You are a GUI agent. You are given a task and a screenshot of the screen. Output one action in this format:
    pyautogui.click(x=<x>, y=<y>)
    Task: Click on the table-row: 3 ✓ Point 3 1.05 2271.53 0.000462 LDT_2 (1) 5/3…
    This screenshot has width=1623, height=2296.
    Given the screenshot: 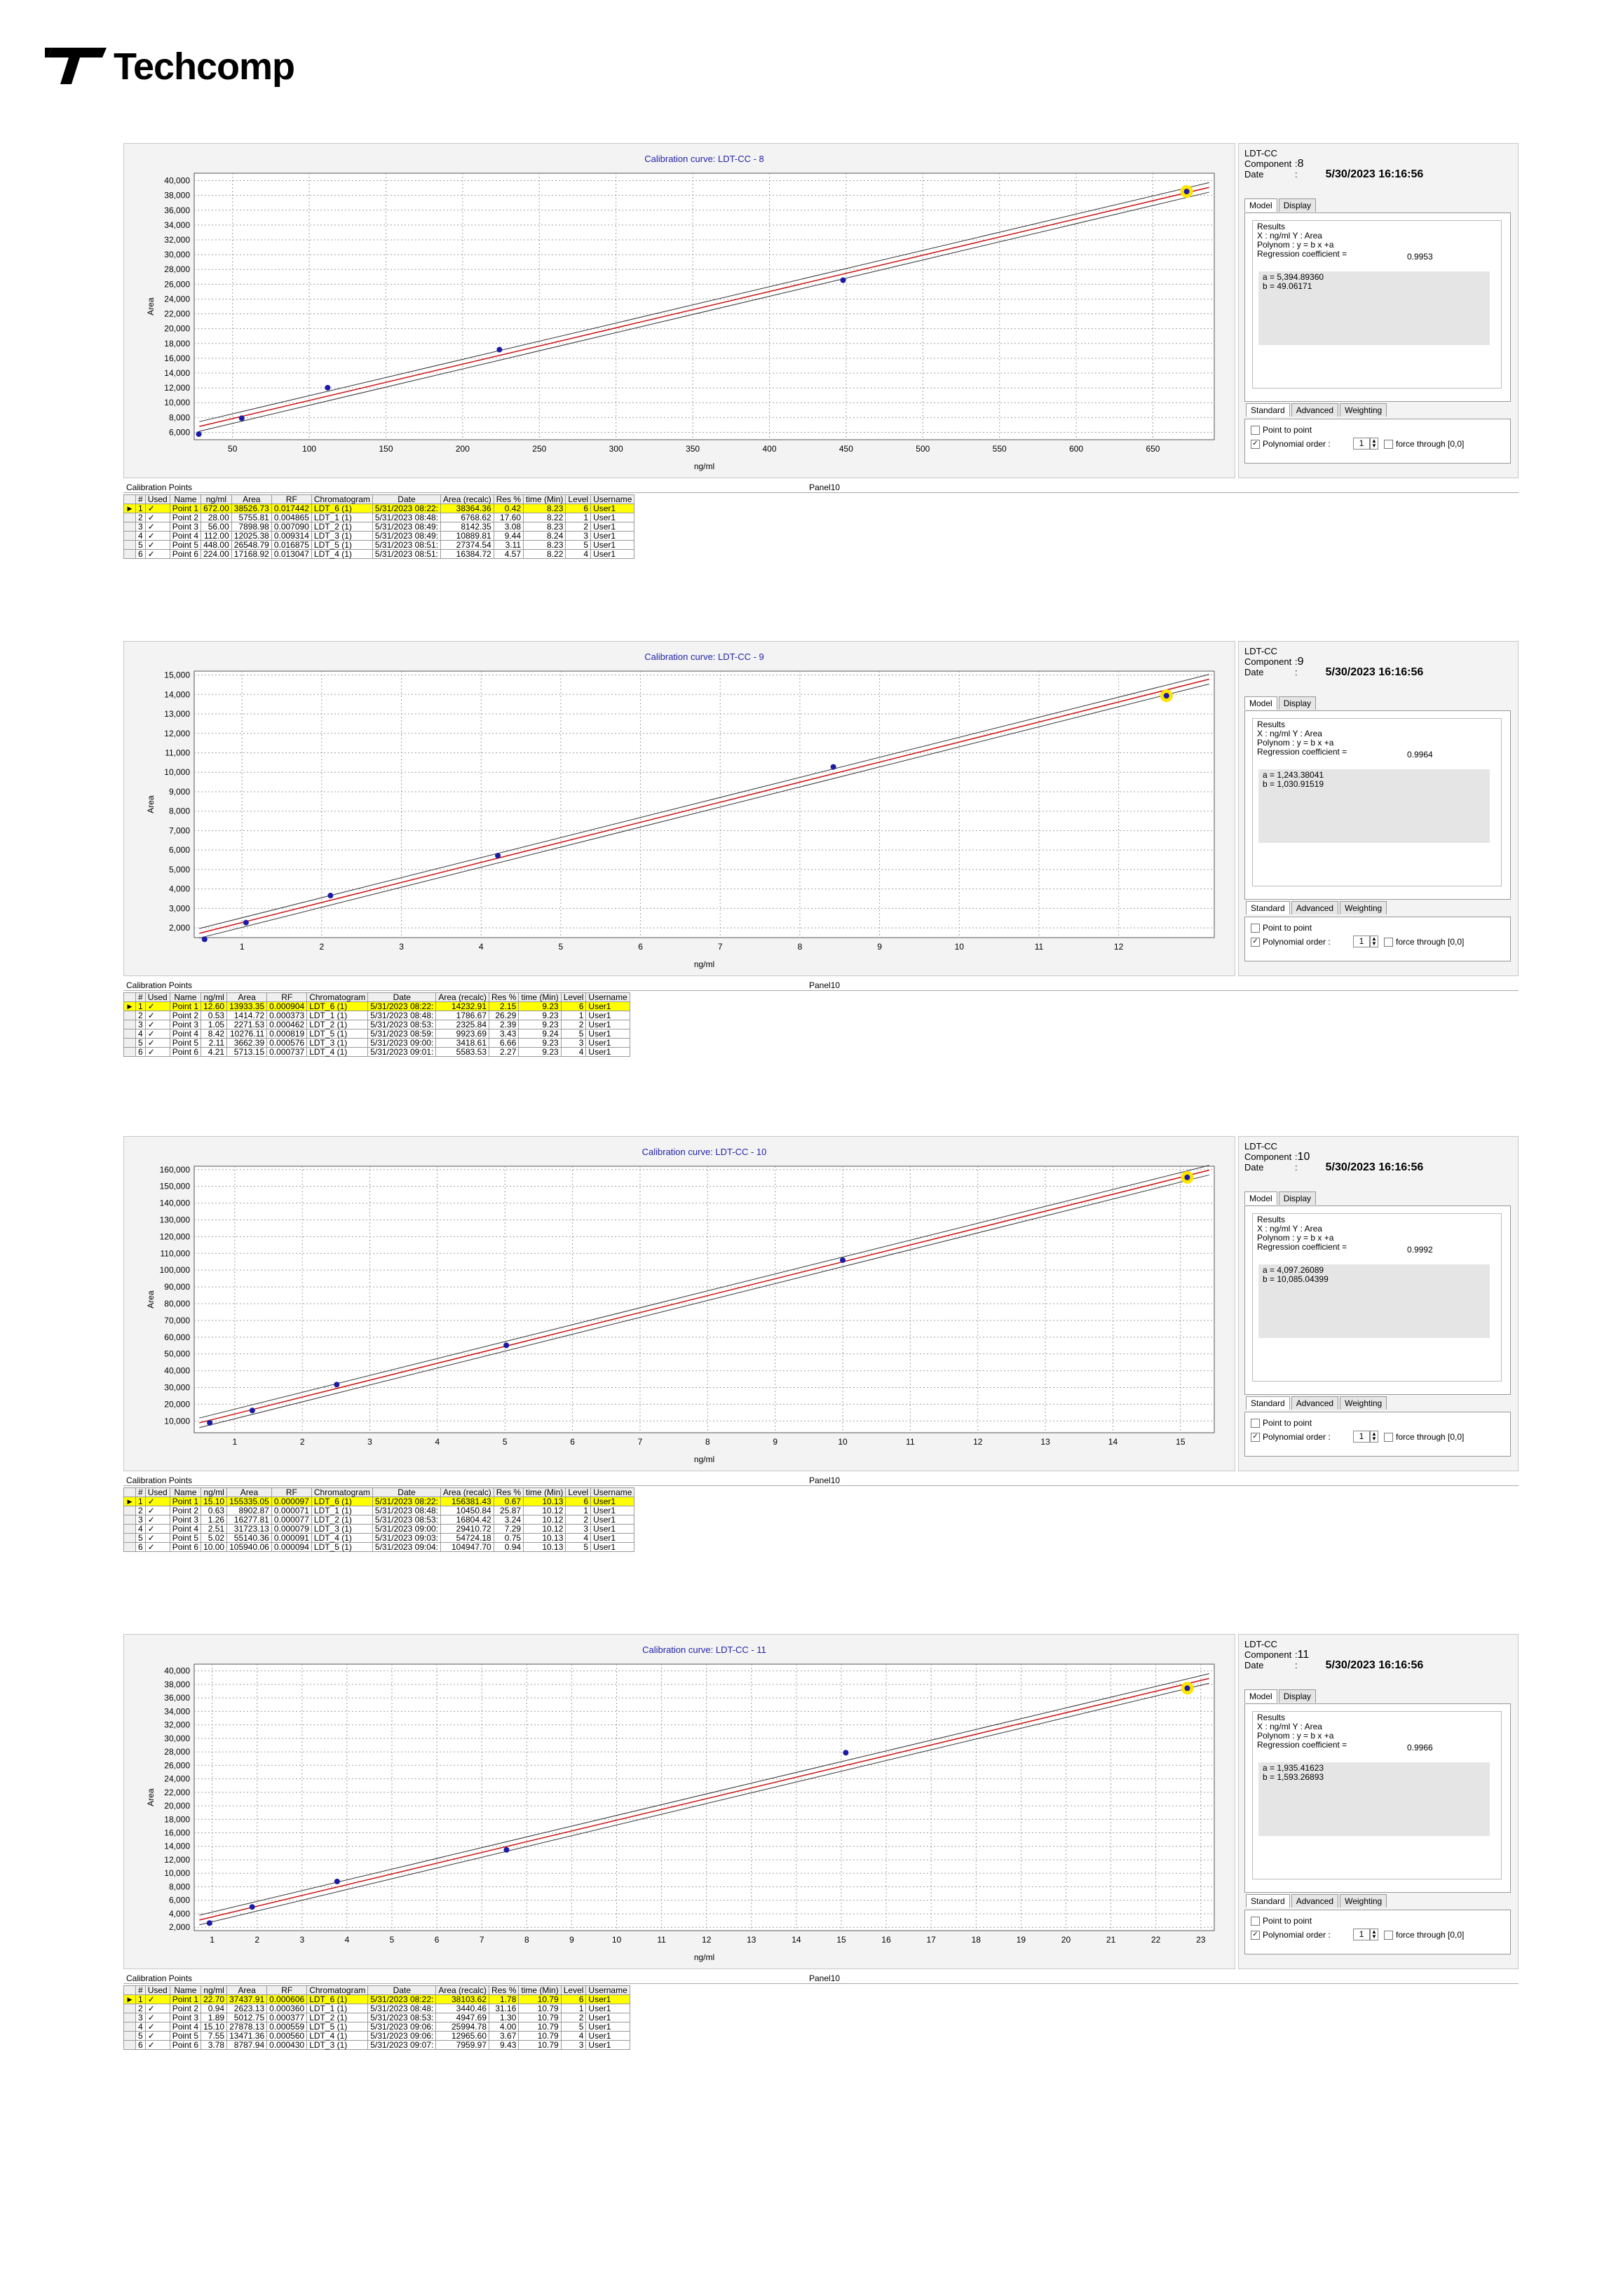 What is the action you would take?
    pyautogui.click(x=376, y=1024)
    